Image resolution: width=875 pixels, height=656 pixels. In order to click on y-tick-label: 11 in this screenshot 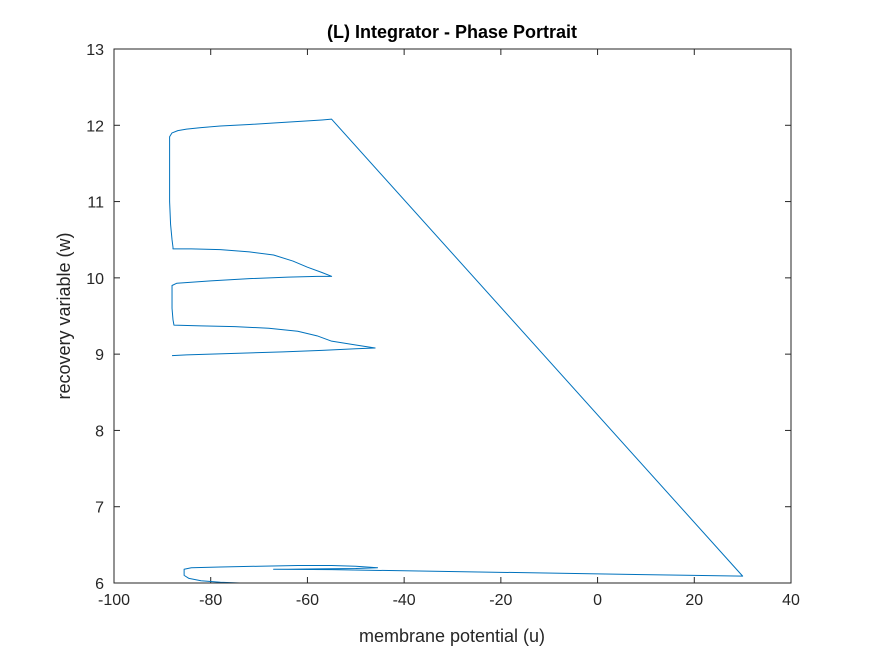, I will do `click(95, 203)`.